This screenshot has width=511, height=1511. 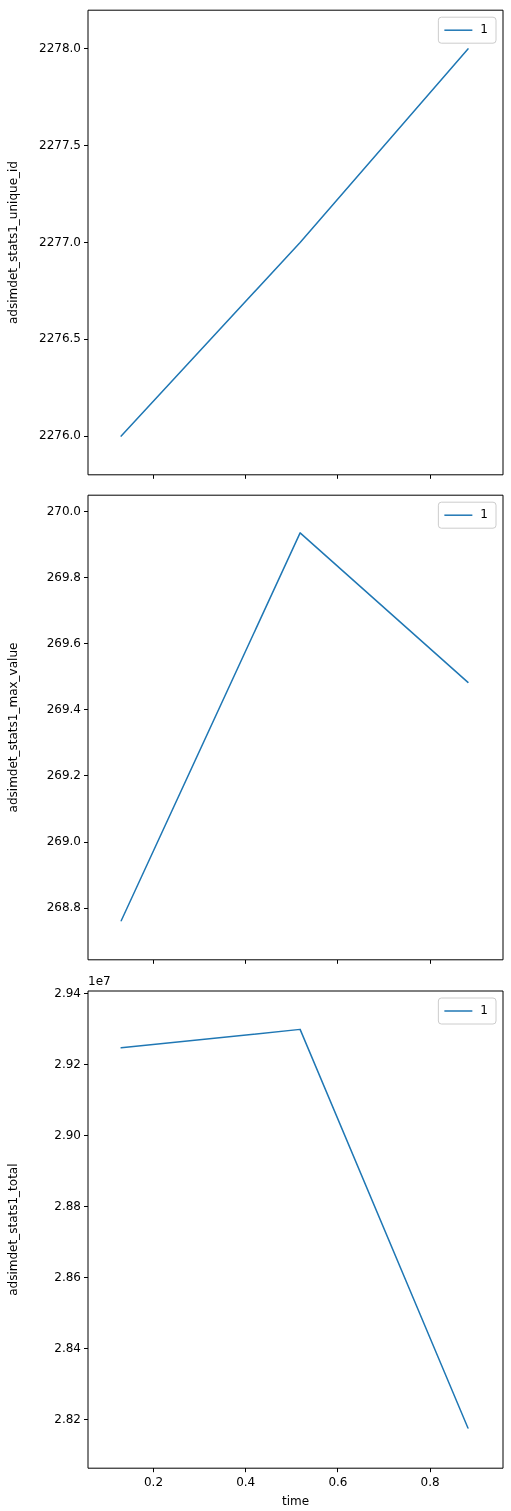 I want to click on y-tick-label: 2276.5, so click(x=60, y=338).